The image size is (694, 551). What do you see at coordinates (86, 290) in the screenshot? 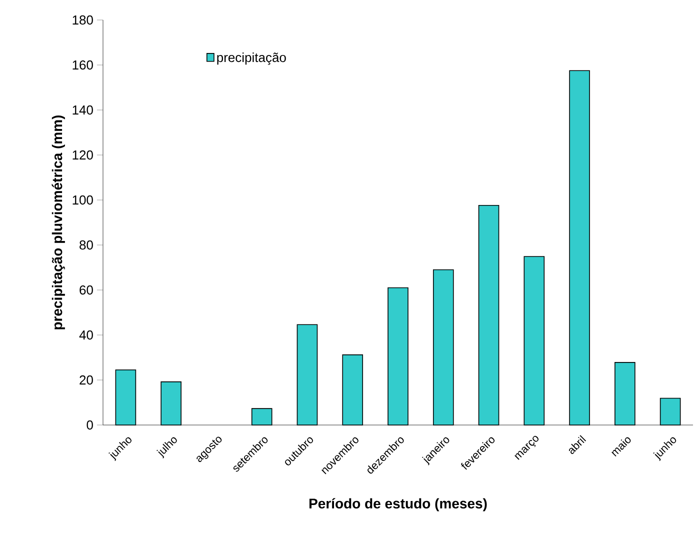
I see `y-tick-label: 60` at bounding box center [86, 290].